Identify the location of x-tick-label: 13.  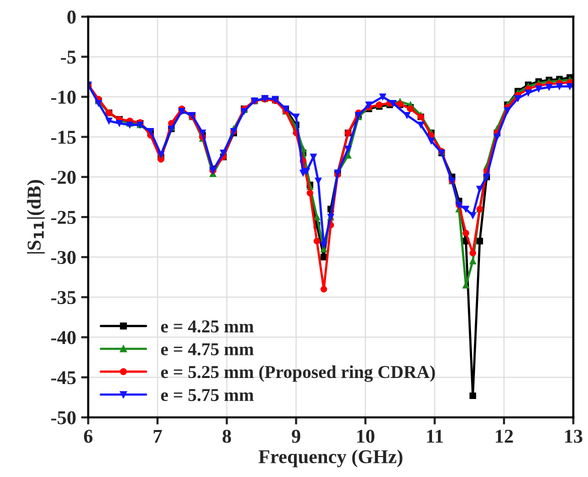
(573, 436).